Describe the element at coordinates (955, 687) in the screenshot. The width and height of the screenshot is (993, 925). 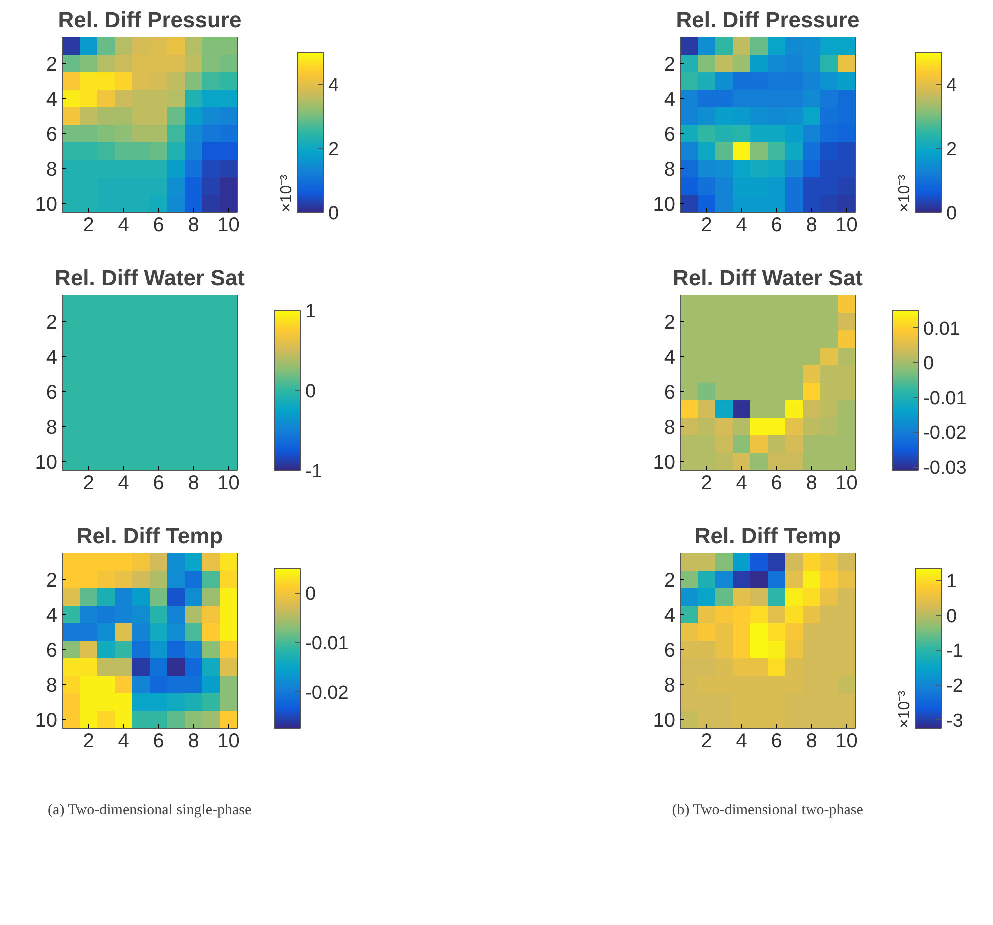
I see `color-bar-label: -2` at that location.